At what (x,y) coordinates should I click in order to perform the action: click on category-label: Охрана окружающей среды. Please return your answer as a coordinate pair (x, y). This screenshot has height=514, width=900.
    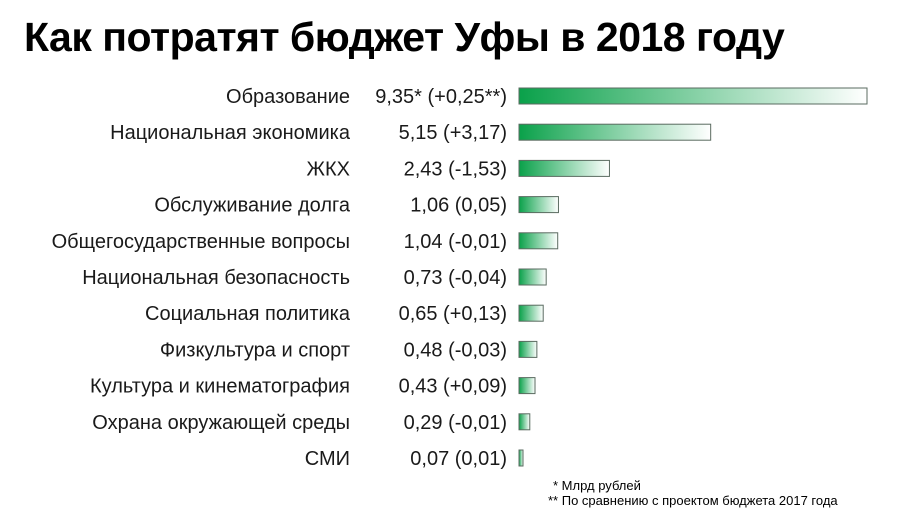
    Looking at the image, I should click on (221, 423).